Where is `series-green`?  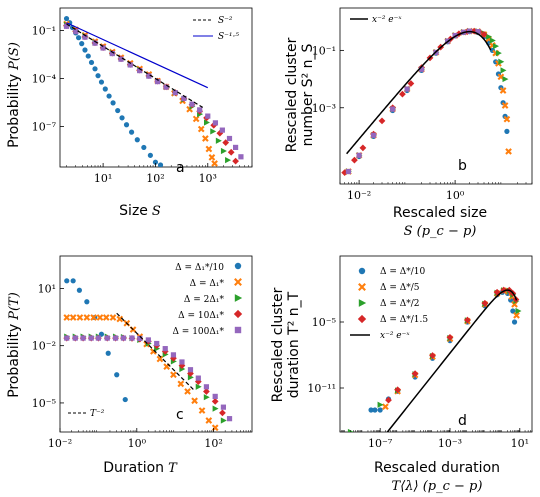 series-green is located at coordinates (147, 92).